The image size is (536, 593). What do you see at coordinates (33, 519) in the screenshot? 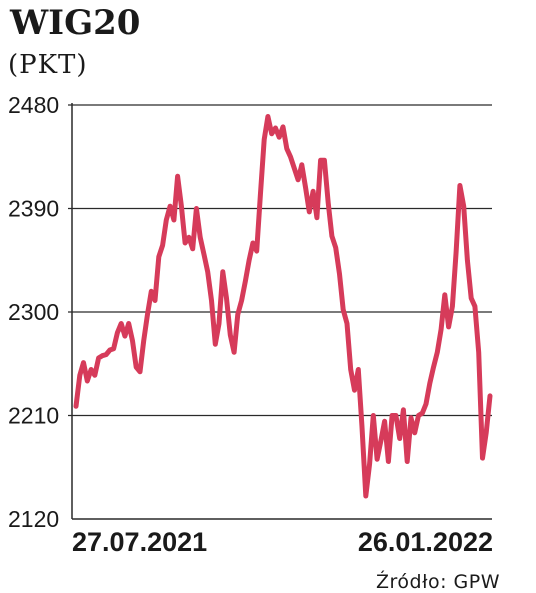
I see `y-tick-label: 2120` at bounding box center [33, 519].